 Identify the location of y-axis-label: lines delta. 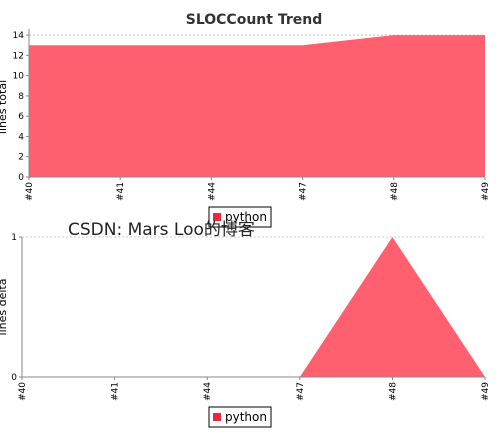
(4, 307).